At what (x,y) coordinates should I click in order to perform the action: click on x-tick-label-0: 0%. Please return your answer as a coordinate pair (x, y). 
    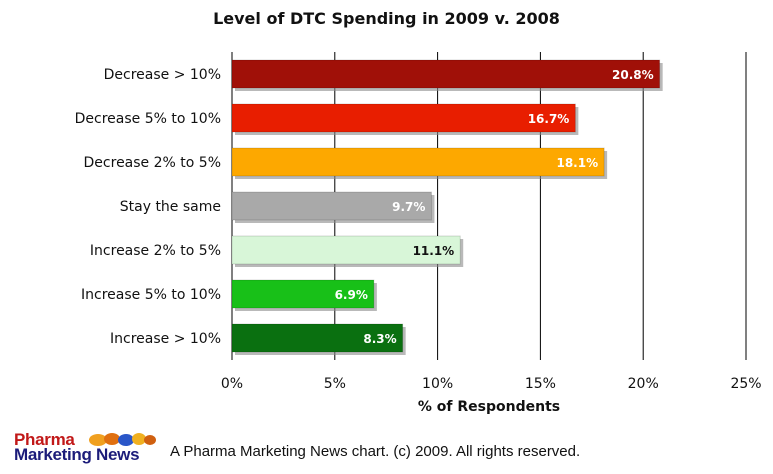
    Looking at the image, I should click on (232, 384).